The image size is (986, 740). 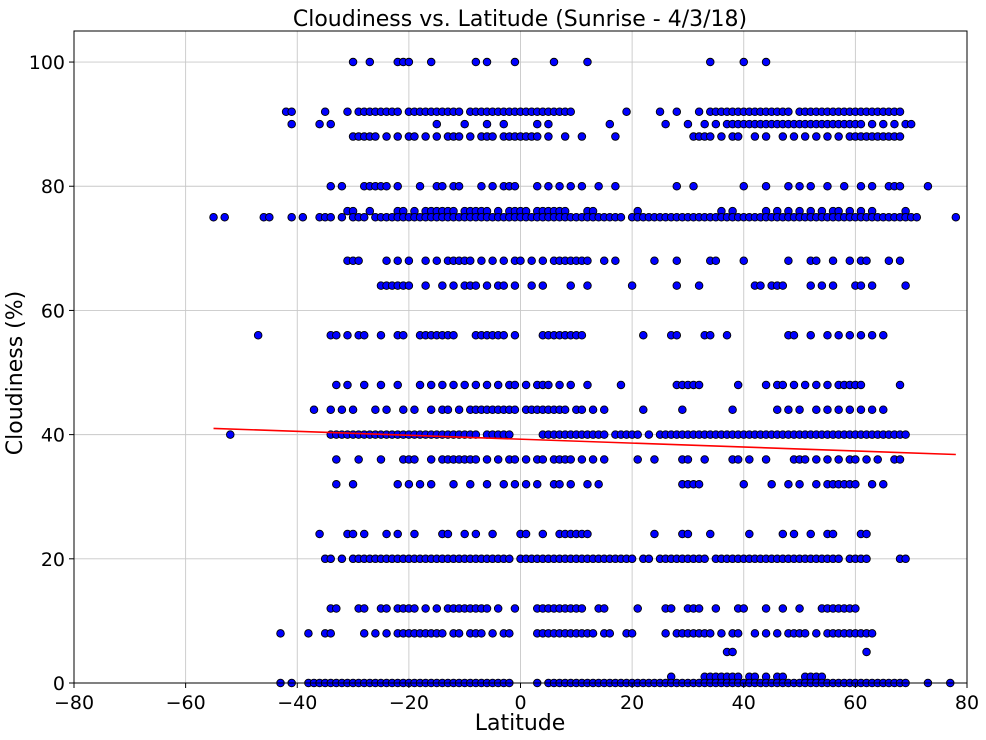 What do you see at coordinates (186, 703) in the screenshot?
I see `x-tick-label: −60` at bounding box center [186, 703].